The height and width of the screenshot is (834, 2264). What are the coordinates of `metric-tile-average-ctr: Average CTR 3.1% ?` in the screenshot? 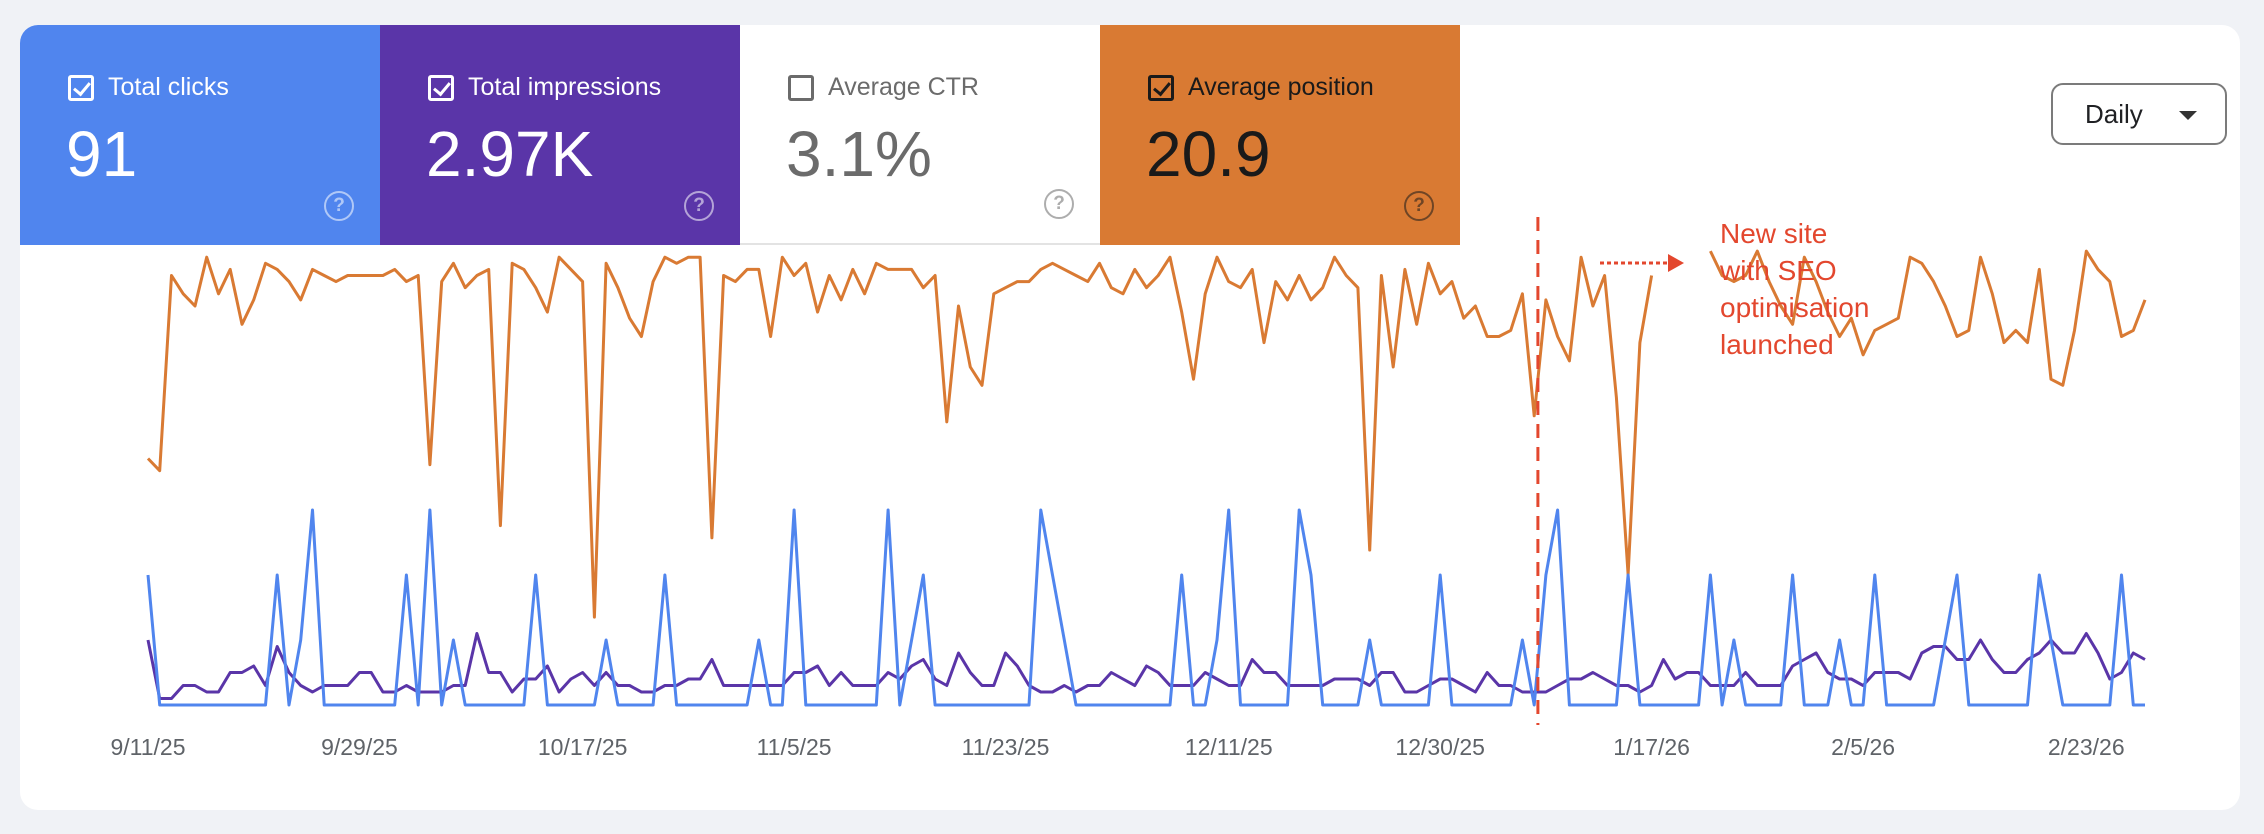 It's located at (920, 135).